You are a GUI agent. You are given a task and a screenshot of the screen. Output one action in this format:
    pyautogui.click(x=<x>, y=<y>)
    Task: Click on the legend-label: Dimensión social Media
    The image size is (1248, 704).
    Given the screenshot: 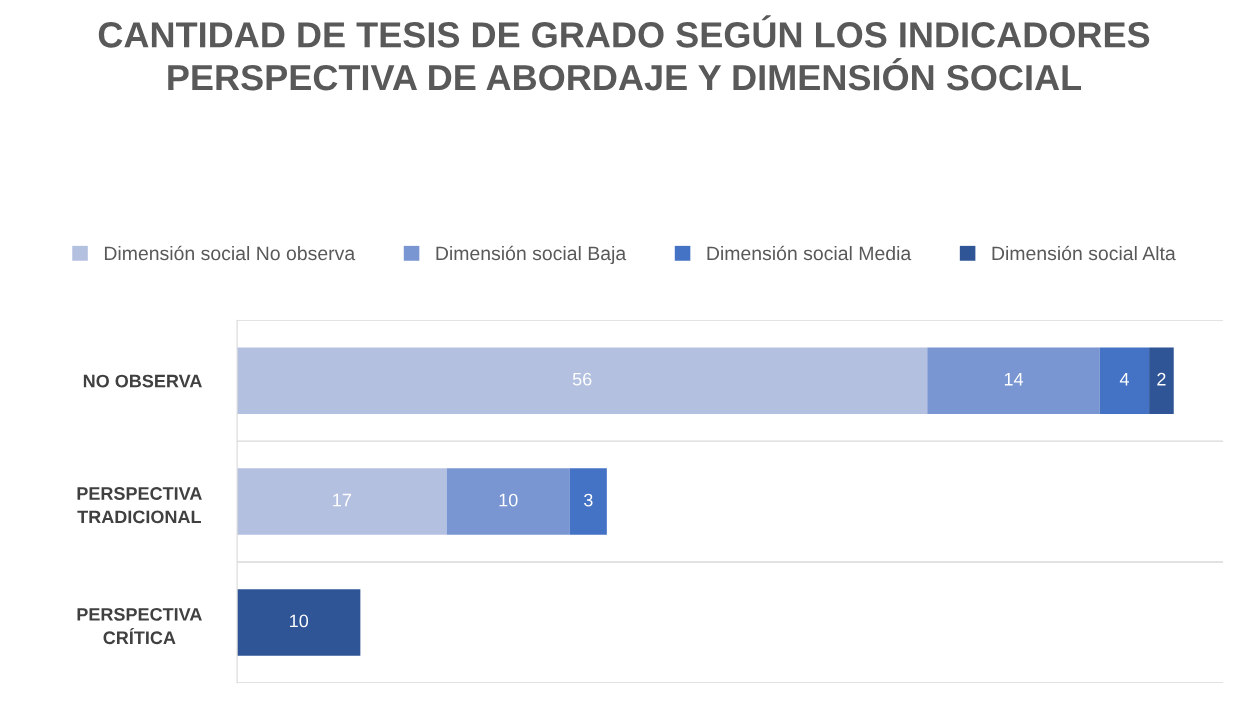 What is the action you would take?
    pyautogui.click(x=809, y=253)
    